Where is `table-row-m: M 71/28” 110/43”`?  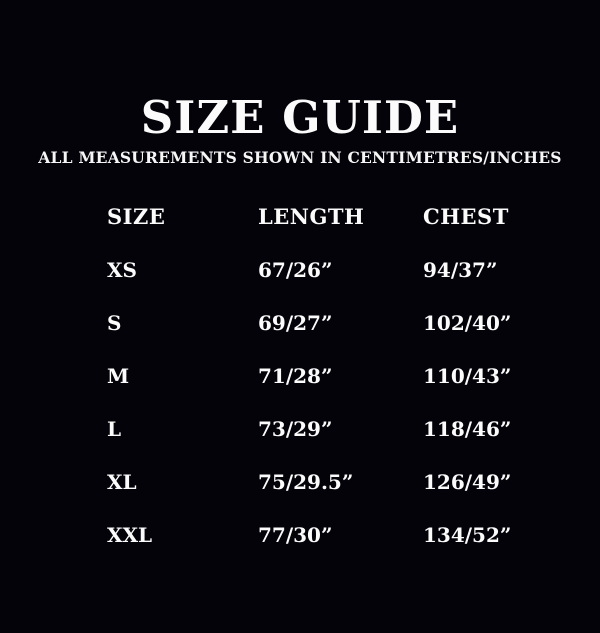 table-row-m: M 71/28” 110/43” is located at coordinates (353, 375).